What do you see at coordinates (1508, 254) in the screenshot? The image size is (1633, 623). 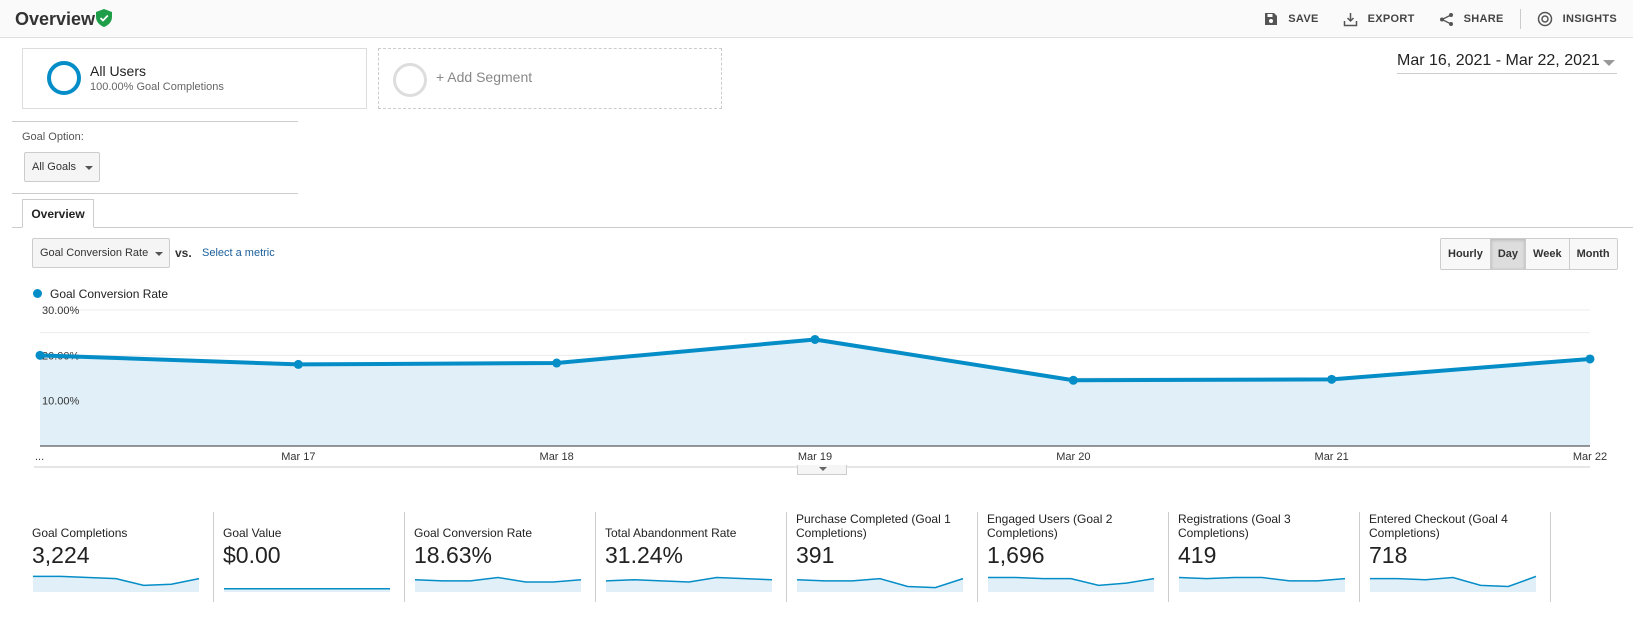 I see `granularity-day-button: Day` at bounding box center [1508, 254].